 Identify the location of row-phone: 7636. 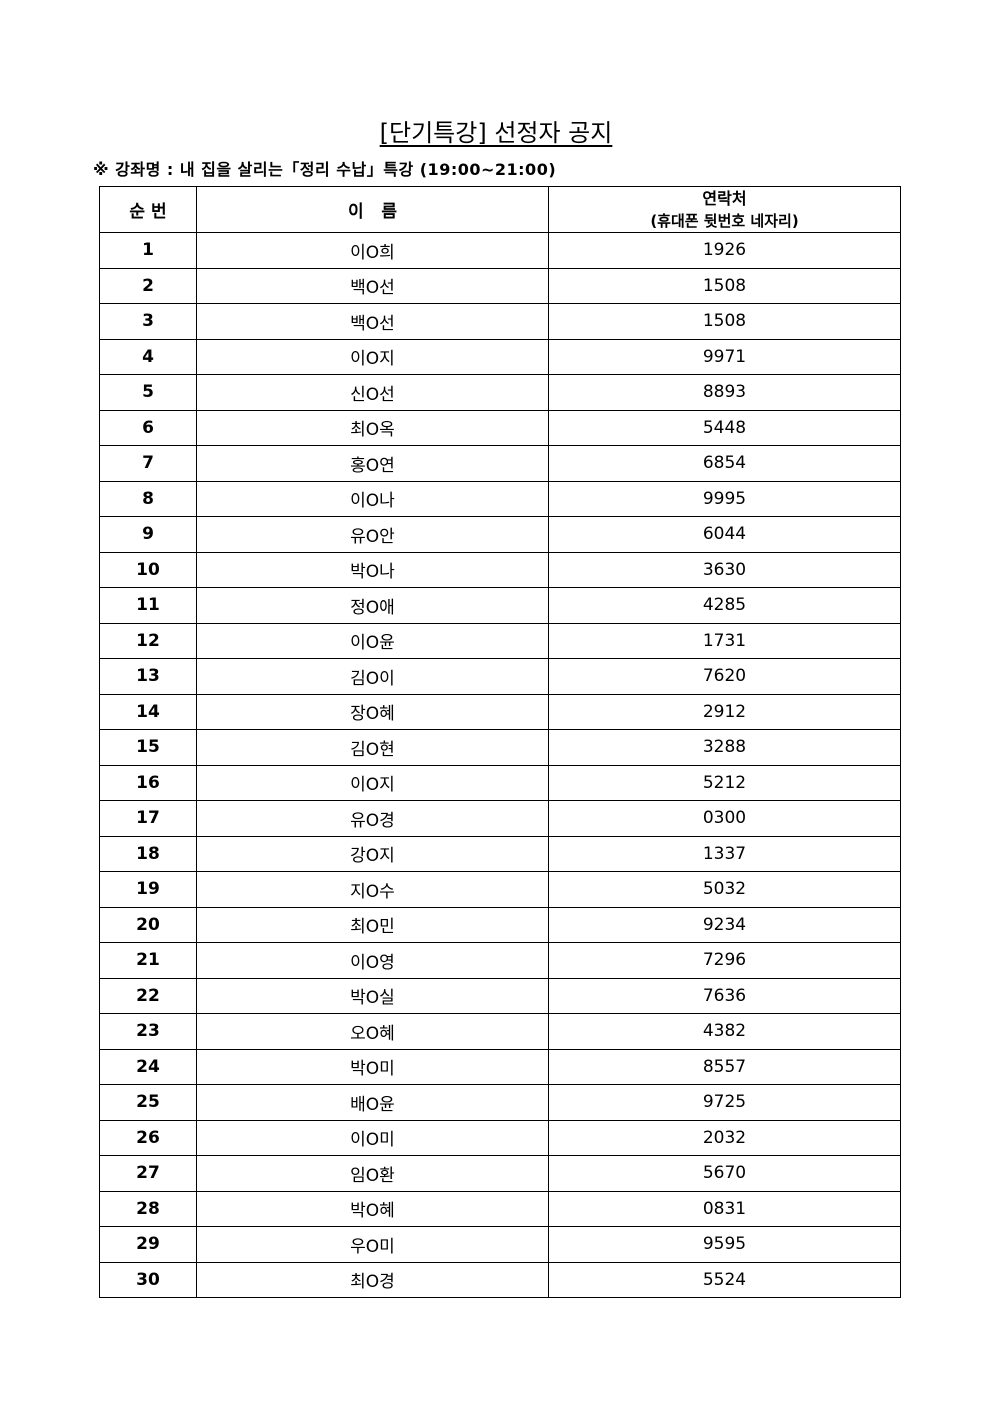
(724, 995).